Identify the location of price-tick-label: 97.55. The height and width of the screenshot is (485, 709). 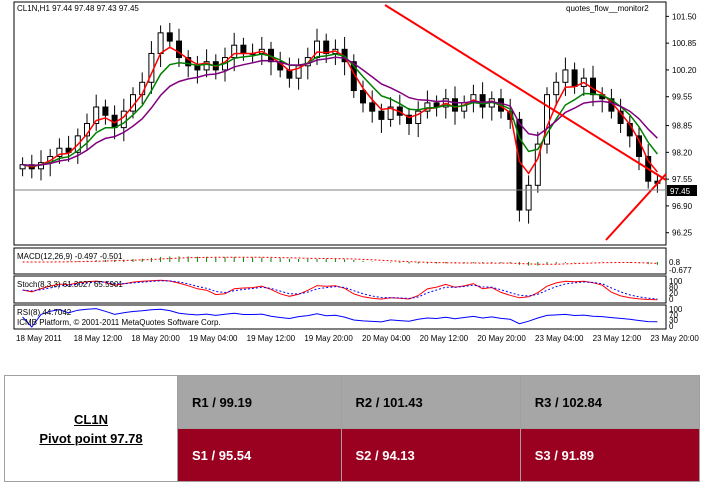
(682, 179).